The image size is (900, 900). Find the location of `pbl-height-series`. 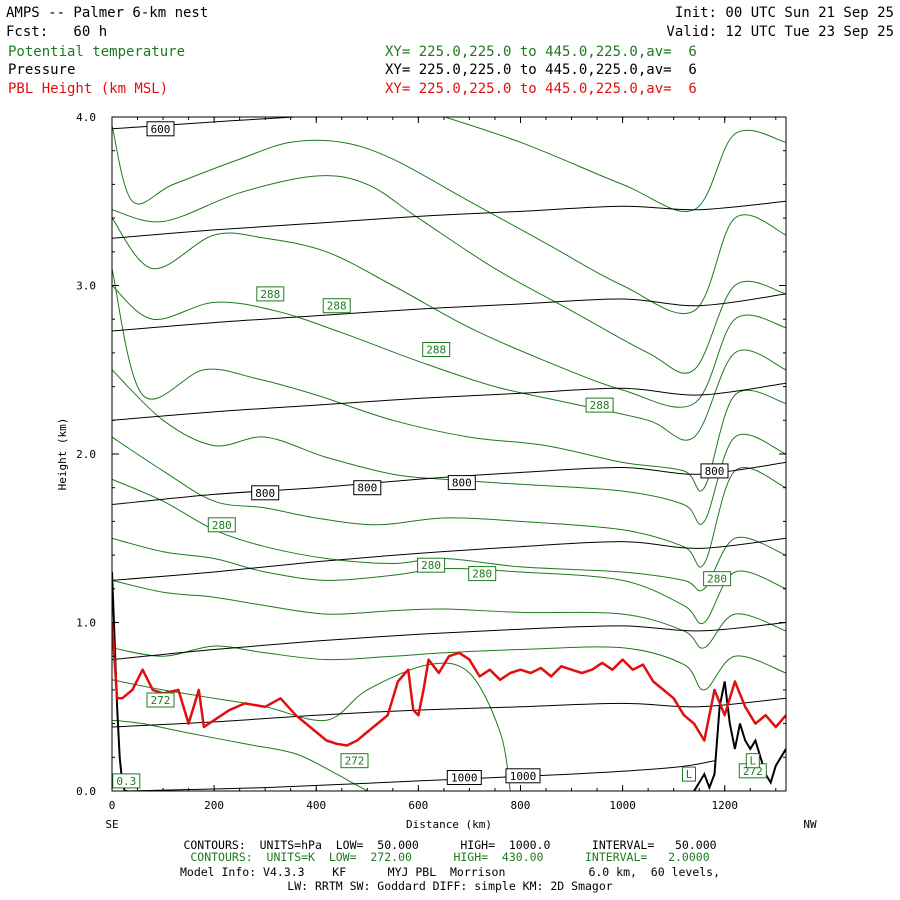

pbl-height-series is located at coordinates (449, 684).